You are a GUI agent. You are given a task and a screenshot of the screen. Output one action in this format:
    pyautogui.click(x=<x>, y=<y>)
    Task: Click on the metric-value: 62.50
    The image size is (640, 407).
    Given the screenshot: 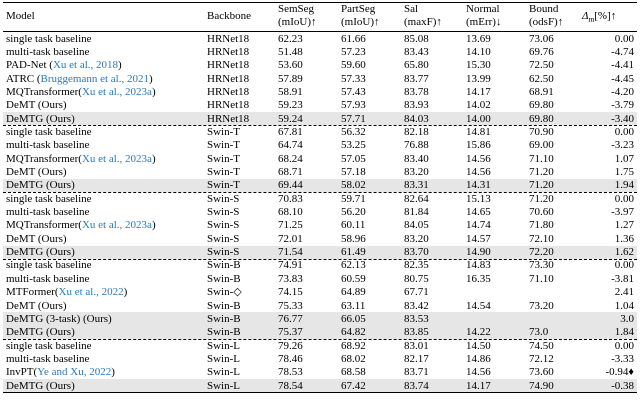 What is the action you would take?
    pyautogui.click(x=541, y=78)
    